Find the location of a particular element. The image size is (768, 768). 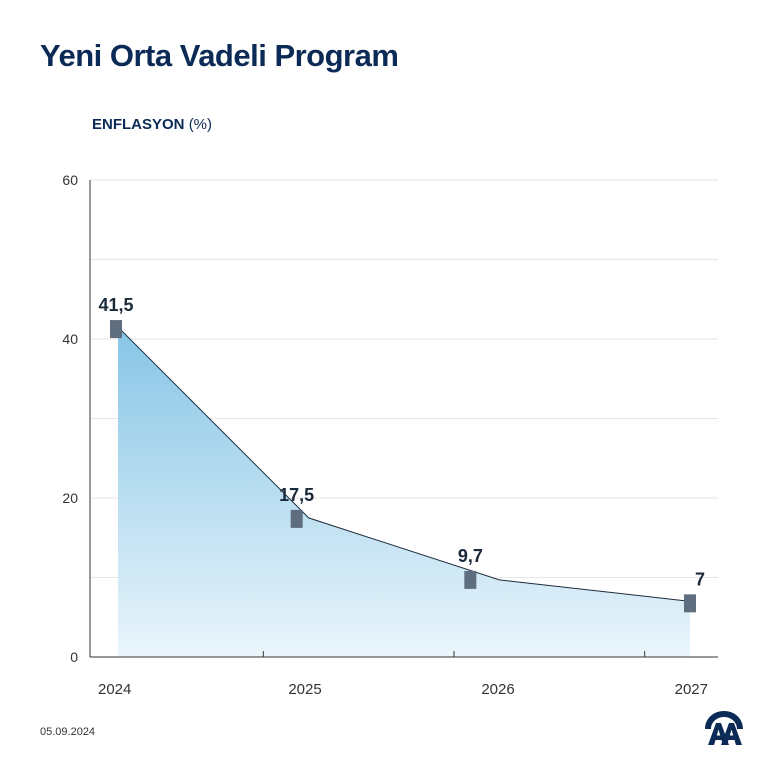

aa-logo-icon is located at coordinates (724, 728).